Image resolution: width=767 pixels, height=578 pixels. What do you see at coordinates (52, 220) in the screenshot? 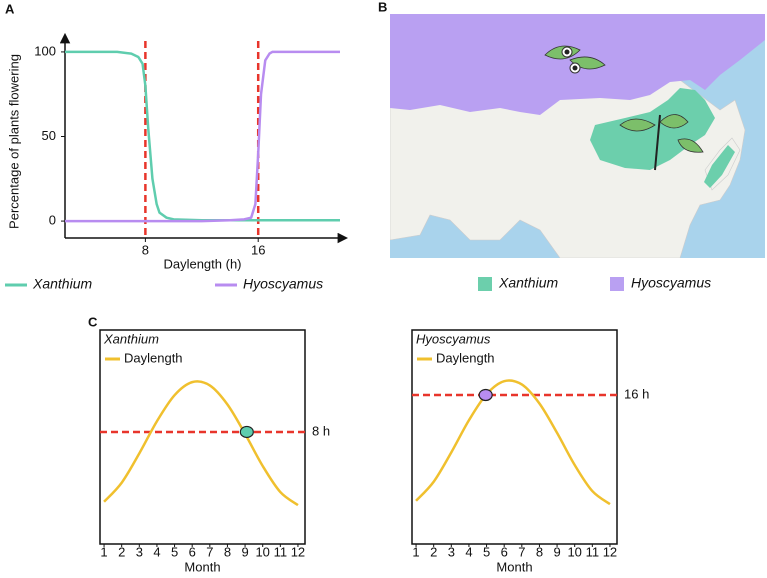
I see `y-tick-label: 0` at bounding box center [52, 220].